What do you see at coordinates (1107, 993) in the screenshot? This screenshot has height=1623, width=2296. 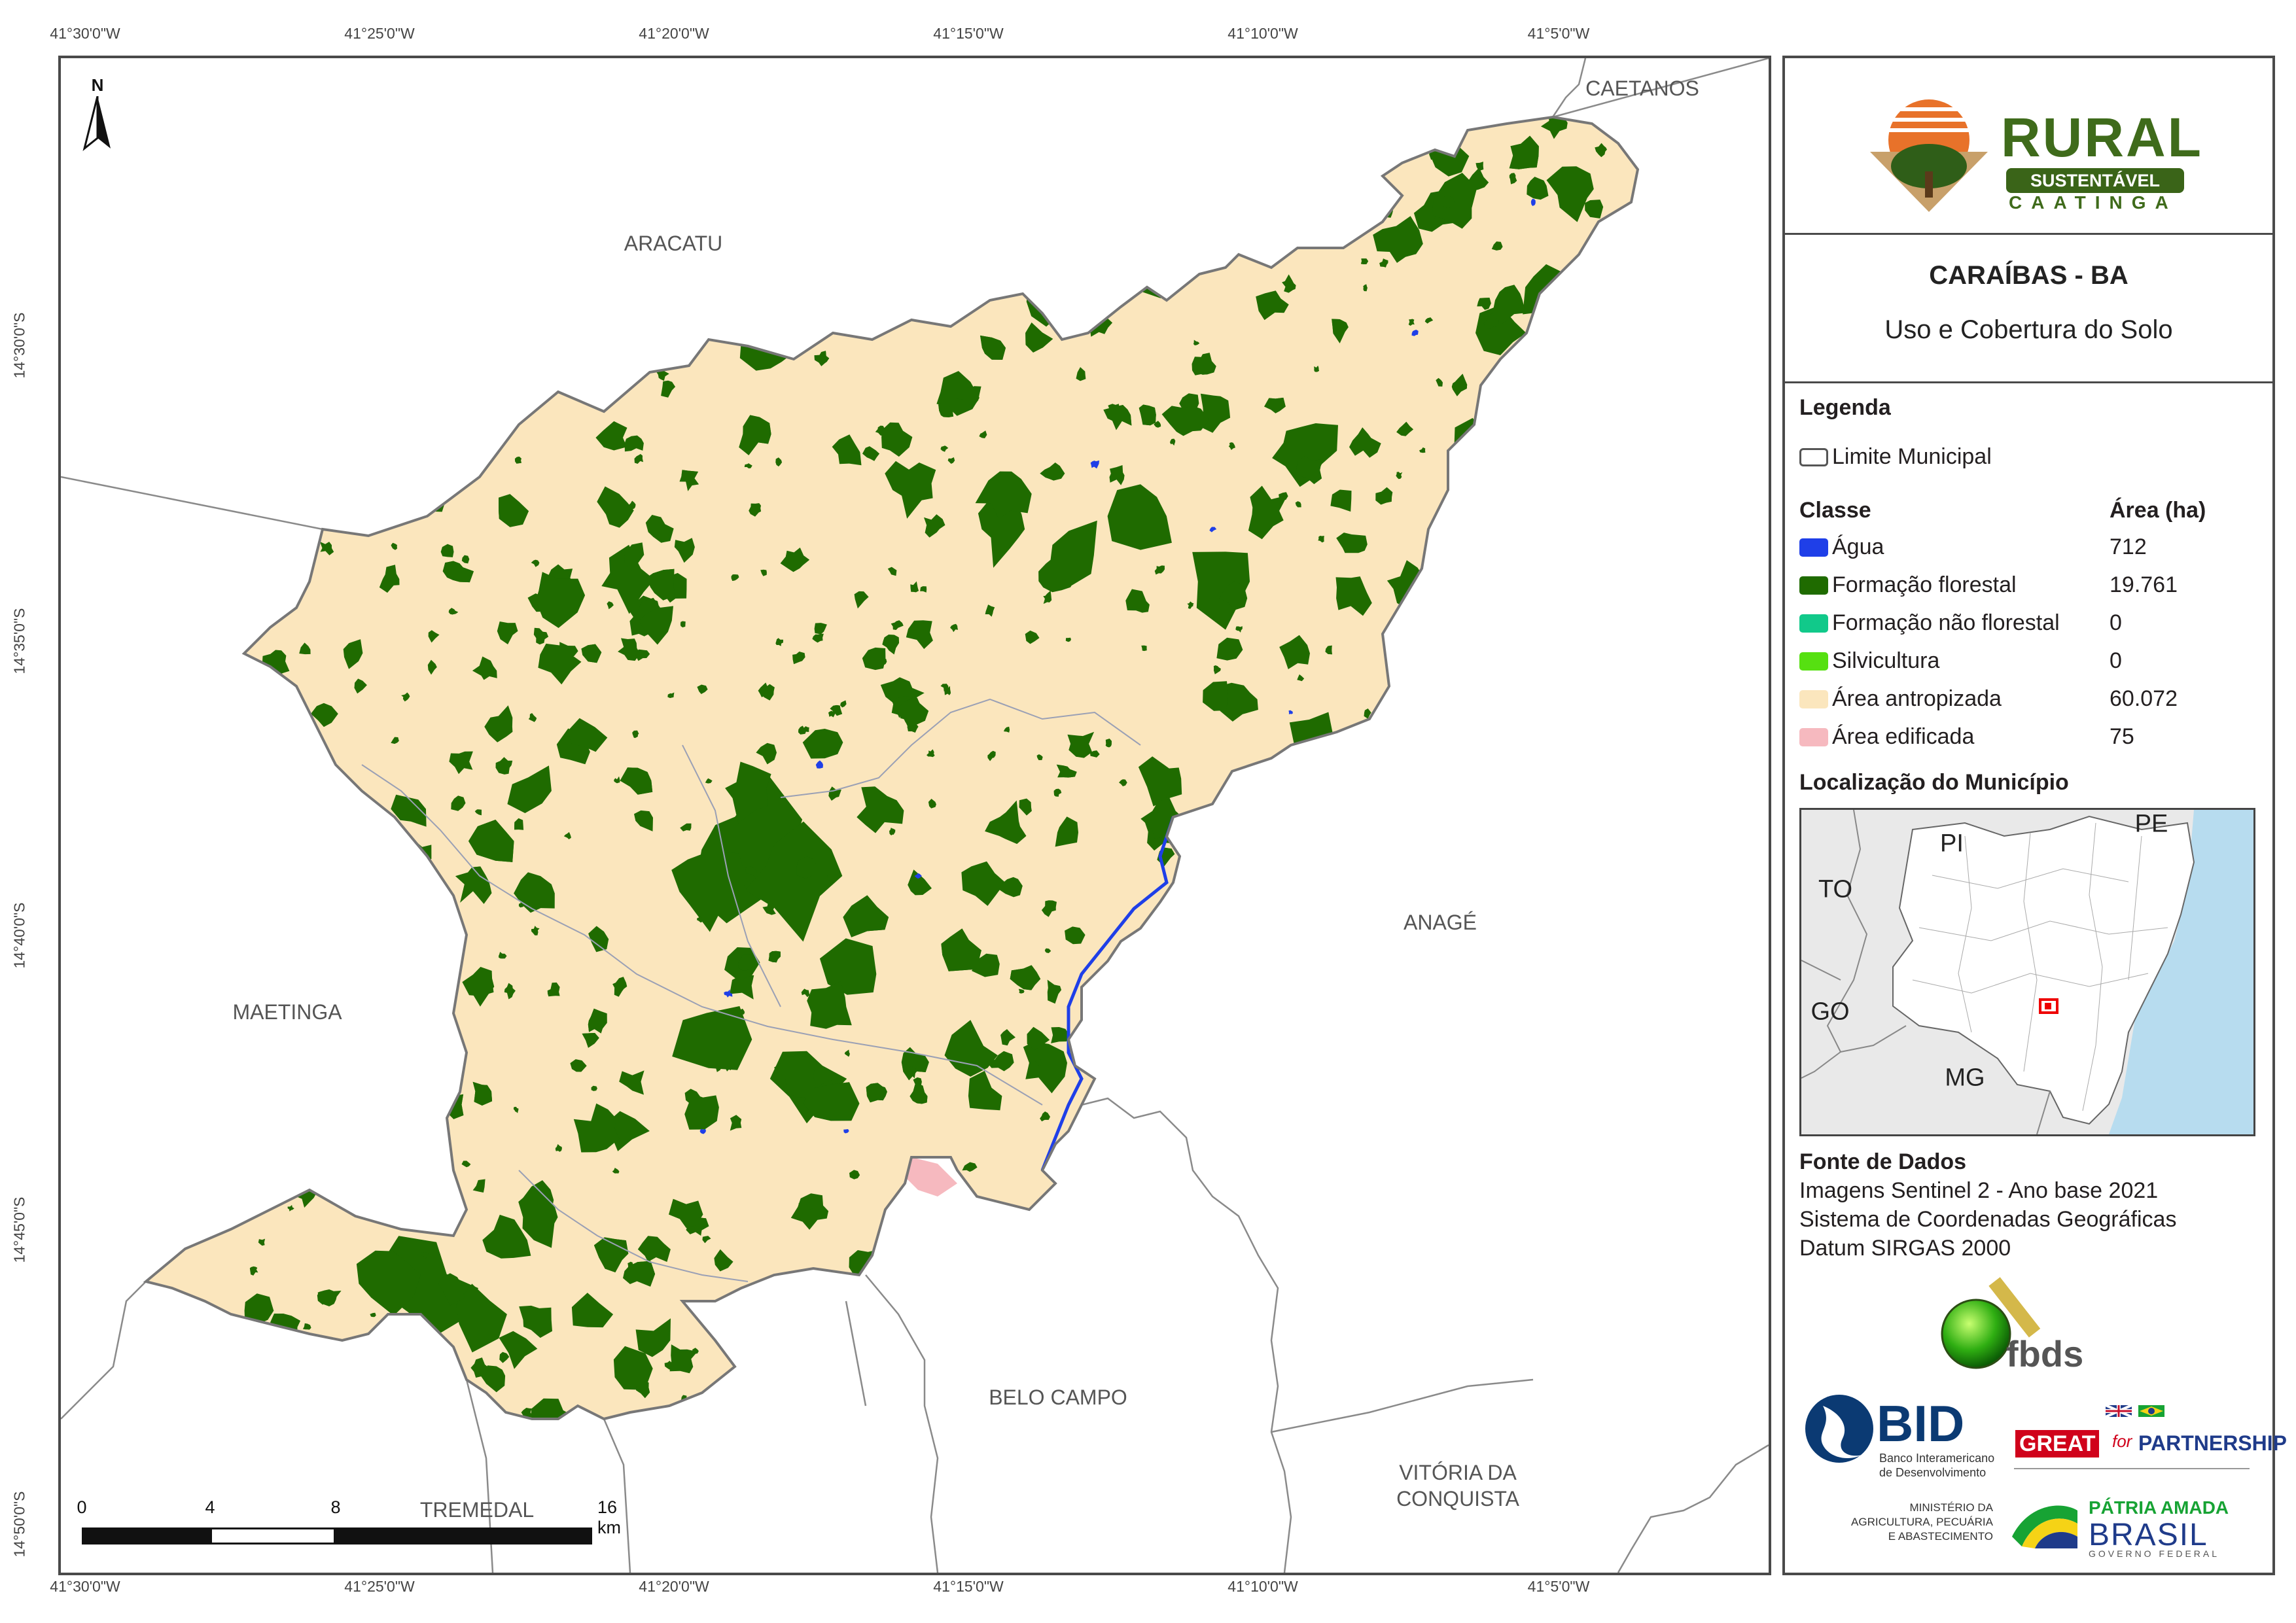 I see `rivers` at bounding box center [1107, 993].